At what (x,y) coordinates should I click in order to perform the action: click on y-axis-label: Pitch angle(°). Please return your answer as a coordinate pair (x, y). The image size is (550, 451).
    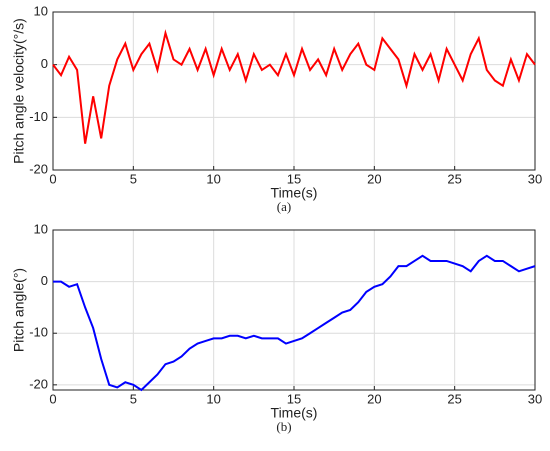
    Looking at the image, I should click on (19, 310).